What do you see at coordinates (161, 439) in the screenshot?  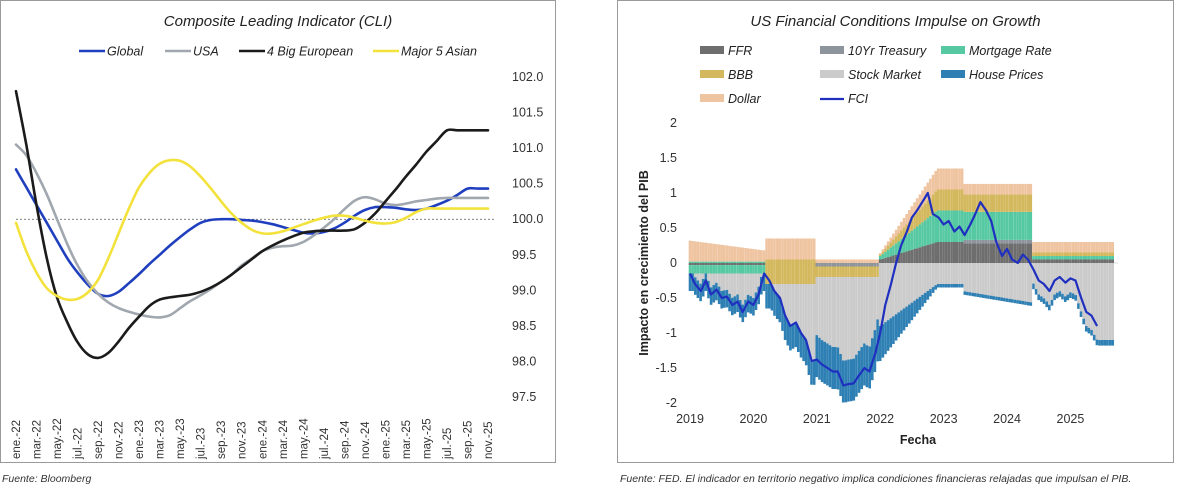 I see `x-tick-label: mar.-23` at bounding box center [161, 439].